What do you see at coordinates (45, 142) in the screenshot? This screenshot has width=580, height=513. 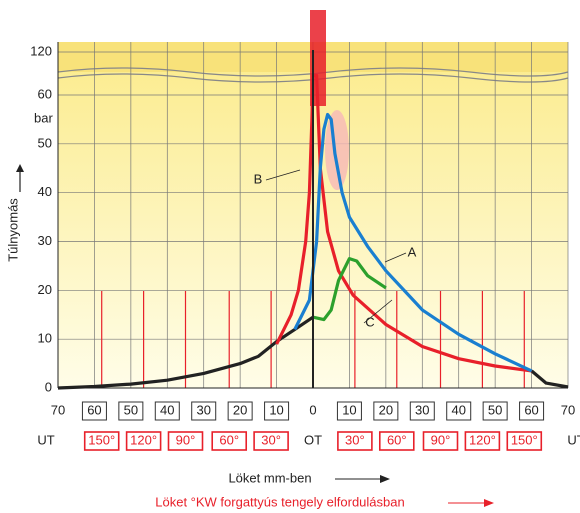 I see `y-tick-label: 50` at bounding box center [45, 142].